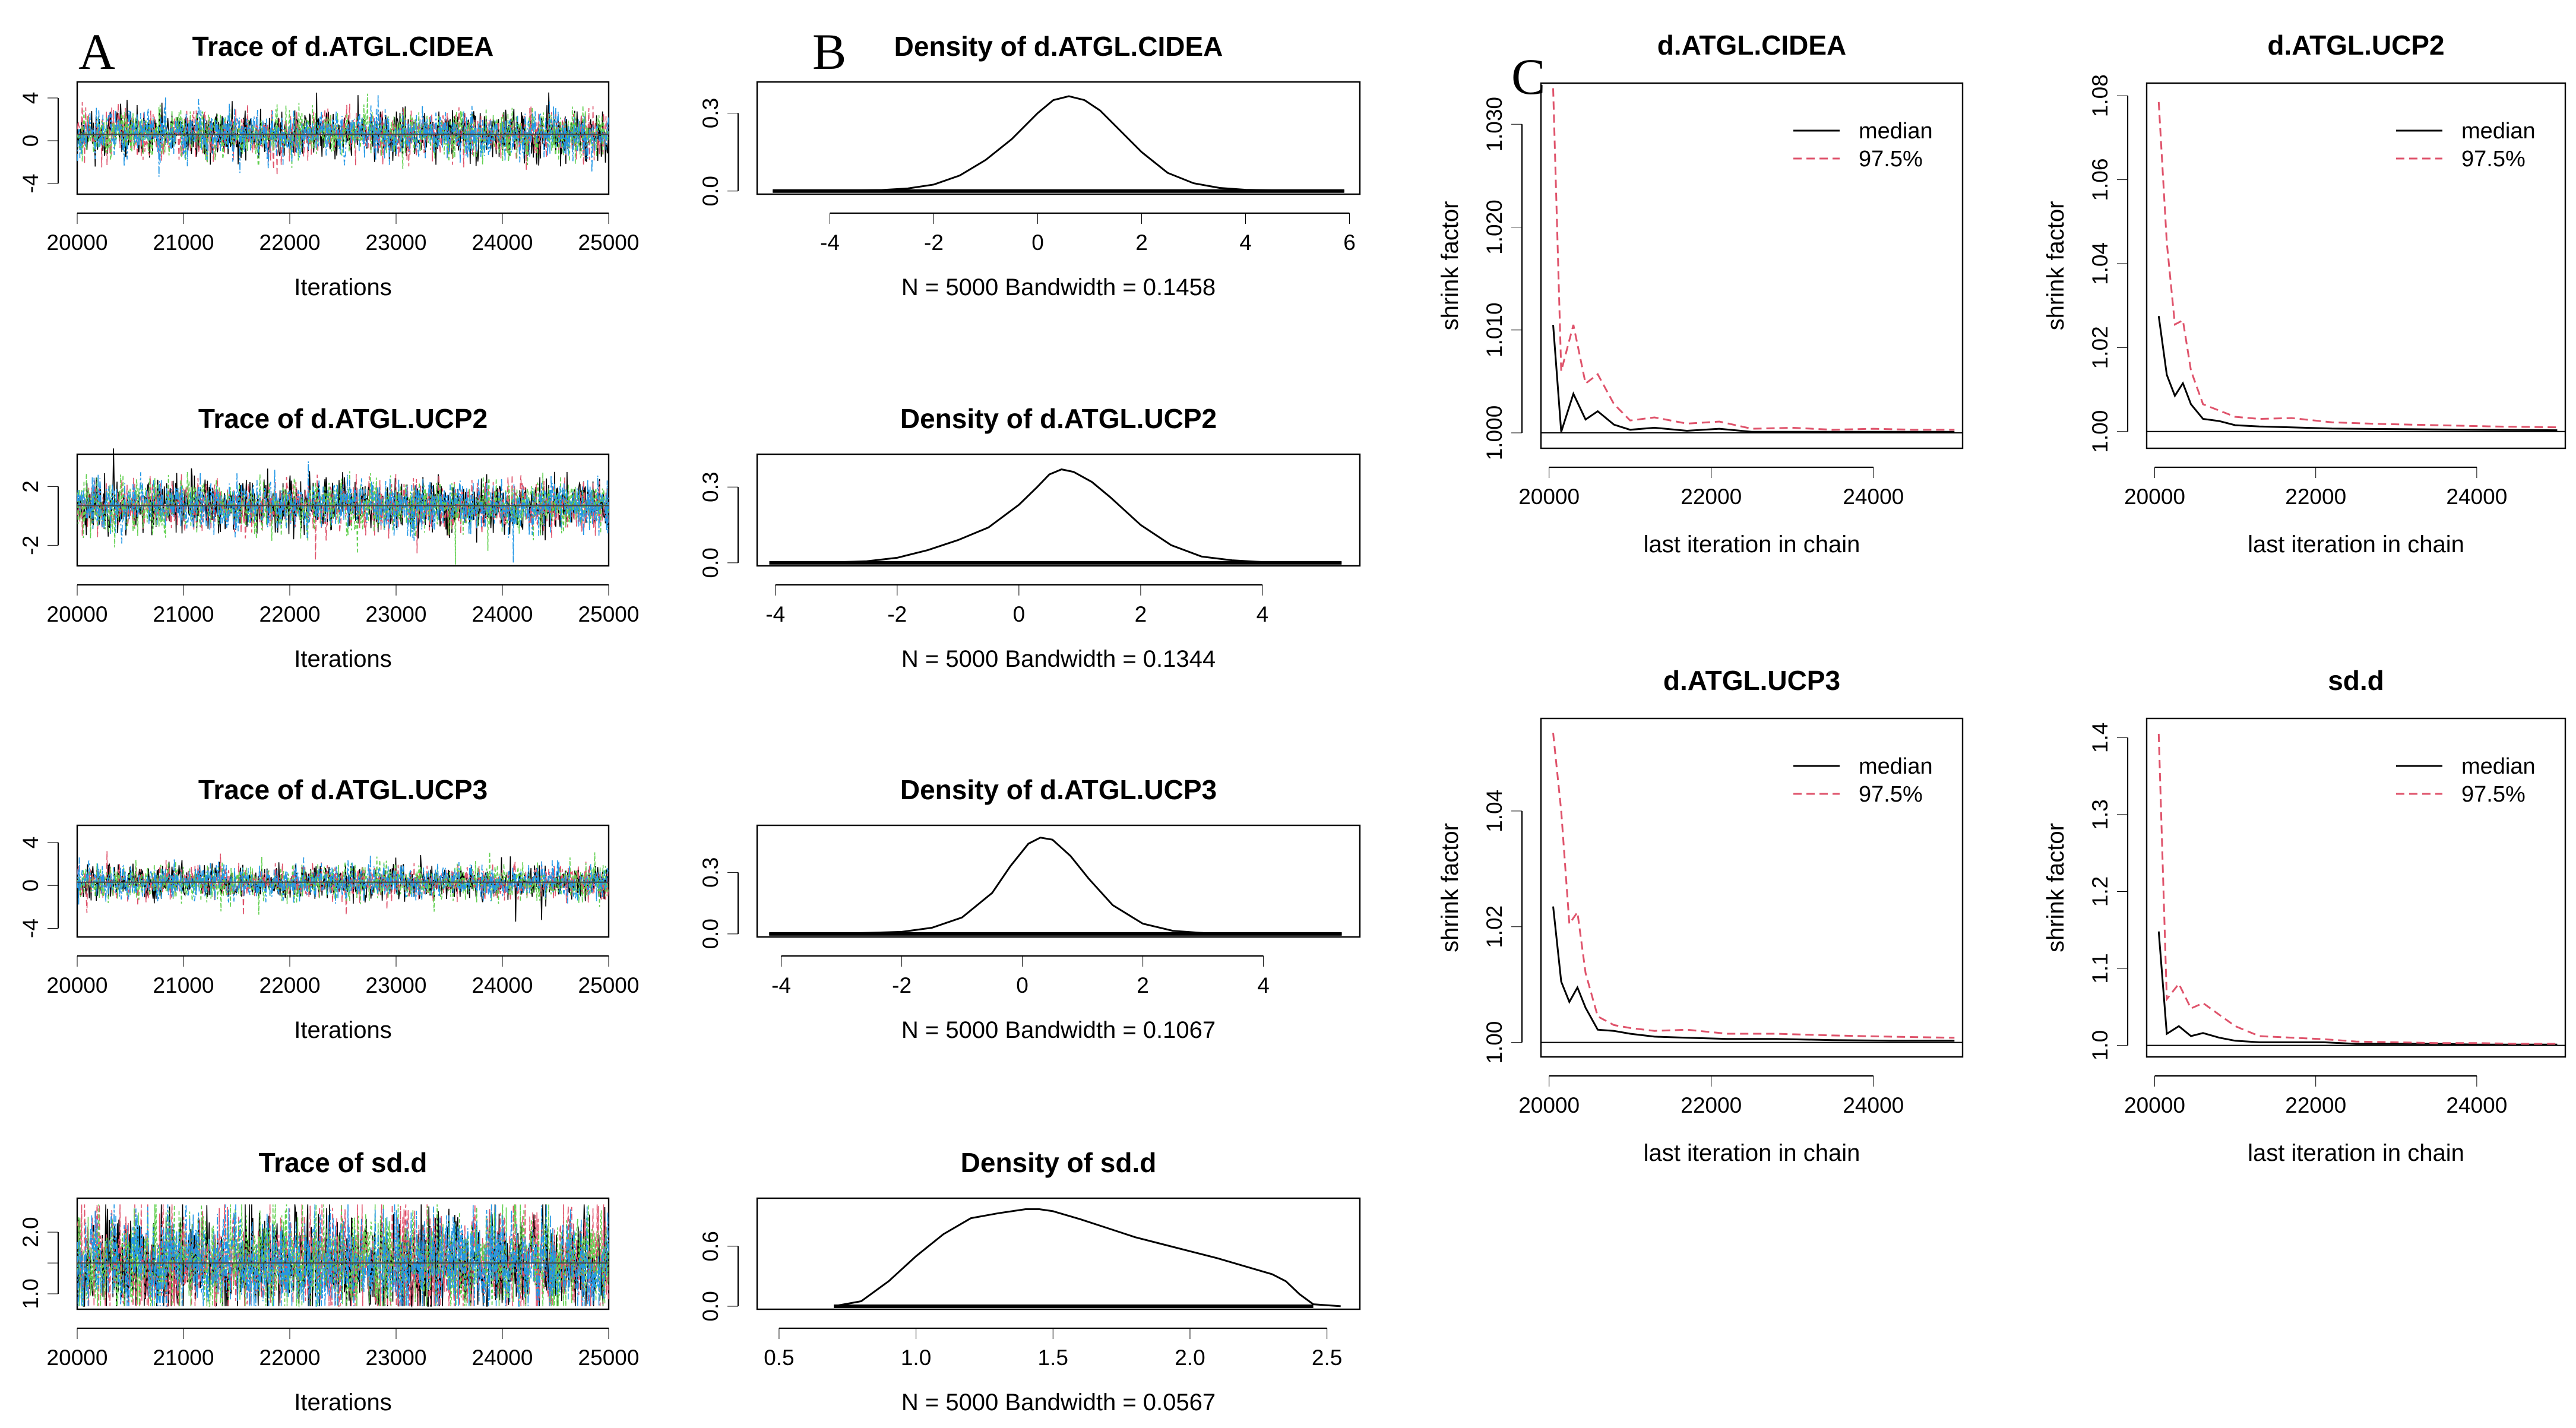 This screenshot has height=1428, width=2576. I want to click on x-tick-label: 0, so click(1037, 243).